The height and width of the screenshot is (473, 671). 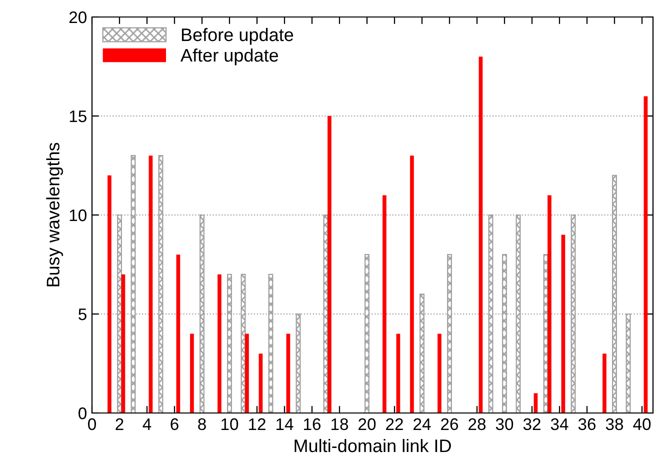 What do you see at coordinates (120, 424) in the screenshot?
I see `x-tick-label: 2` at bounding box center [120, 424].